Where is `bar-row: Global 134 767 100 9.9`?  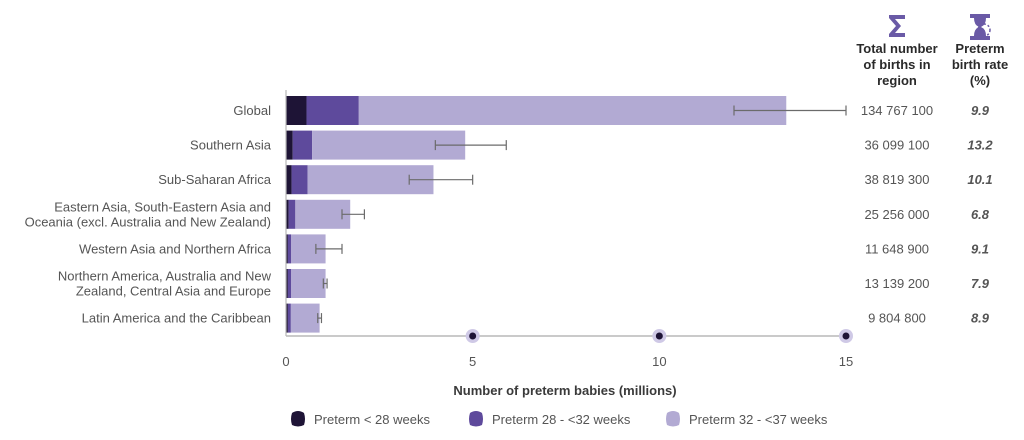 bar-row: Global 134 767 100 9.9 is located at coordinates (611, 110).